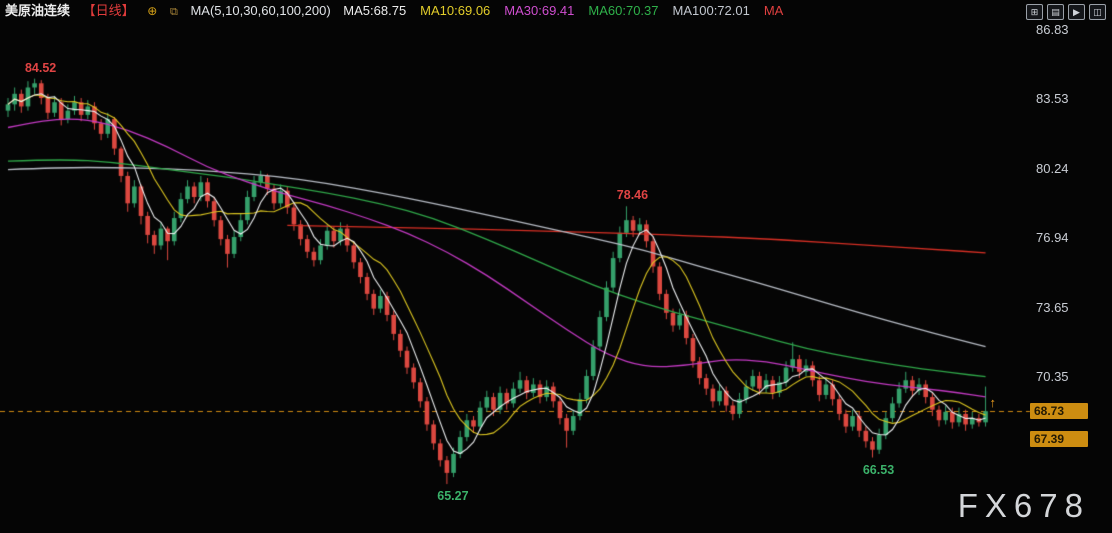 This screenshot has width=1112, height=533. I want to click on ma-value-label: MA100:72.01, so click(711, 10).